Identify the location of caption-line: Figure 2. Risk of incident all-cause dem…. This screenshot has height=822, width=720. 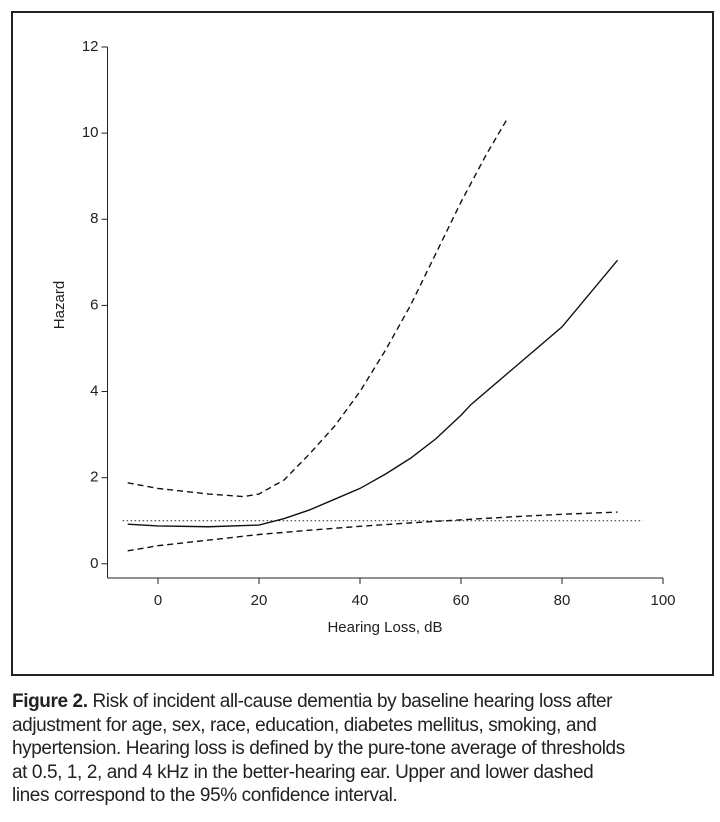
(362, 702).